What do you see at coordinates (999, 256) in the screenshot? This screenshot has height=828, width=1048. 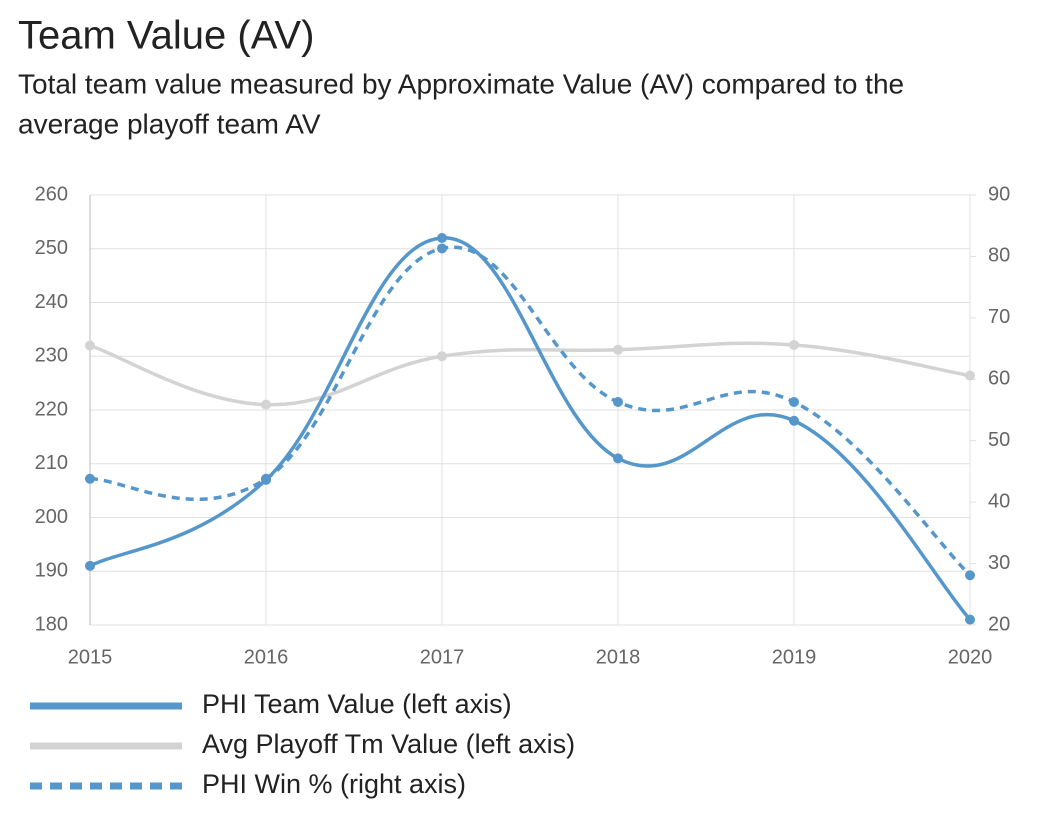 I see `y2-tick-label: 80` at bounding box center [999, 256].